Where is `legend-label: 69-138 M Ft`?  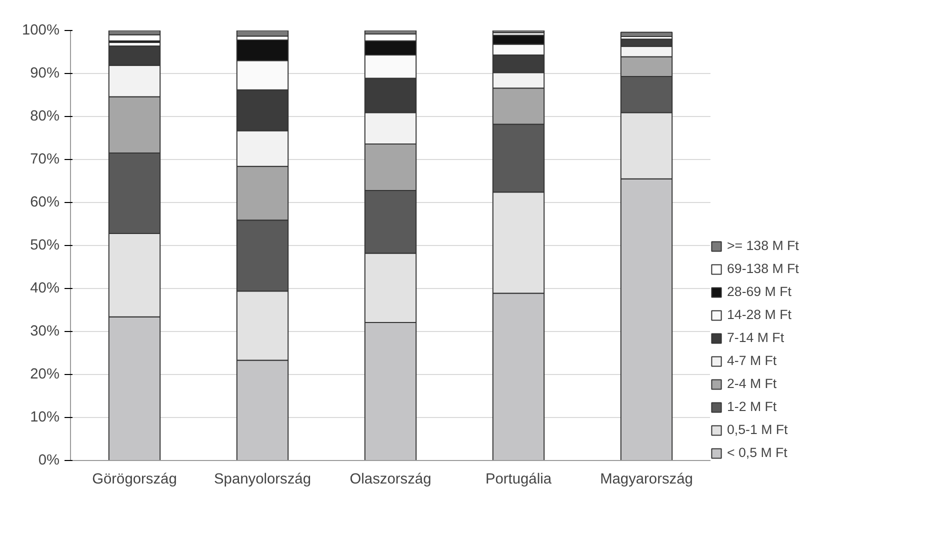
legend-label: 69-138 M Ft is located at coordinates (763, 268).